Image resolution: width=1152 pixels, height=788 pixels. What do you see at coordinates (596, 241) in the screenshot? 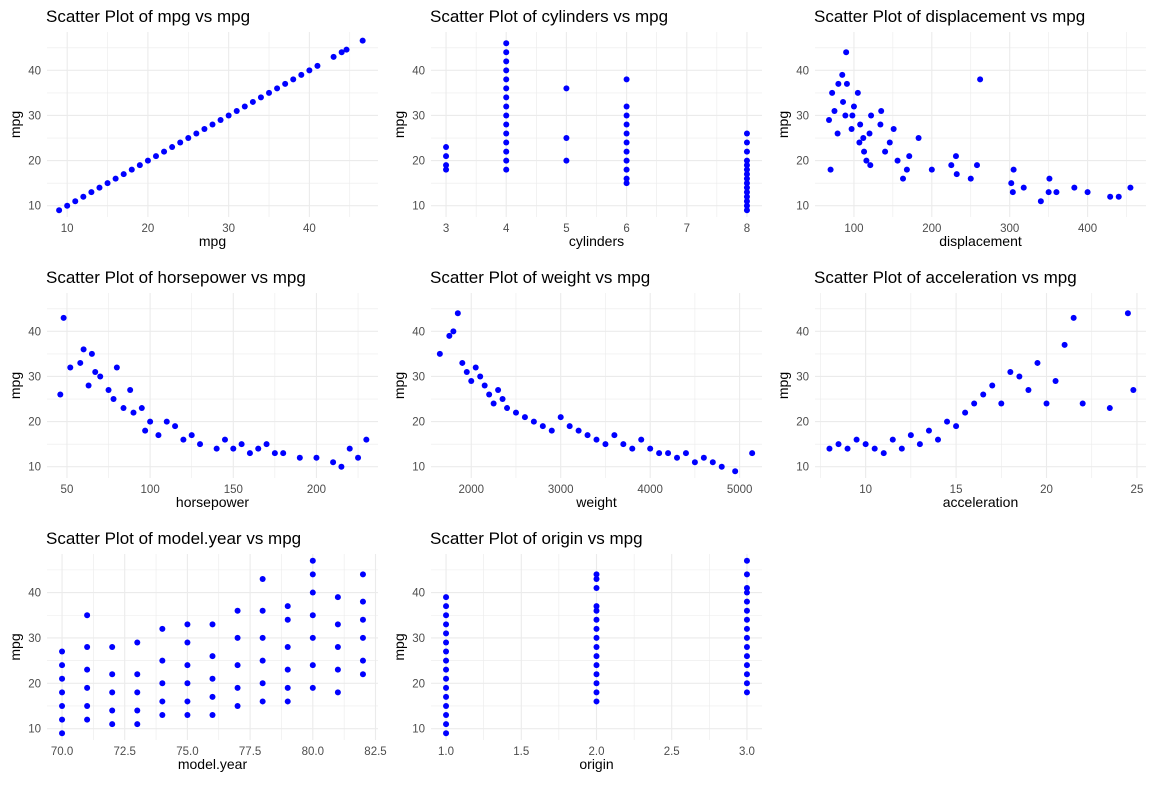
I see `x-axis-label: cylinders` at bounding box center [596, 241].